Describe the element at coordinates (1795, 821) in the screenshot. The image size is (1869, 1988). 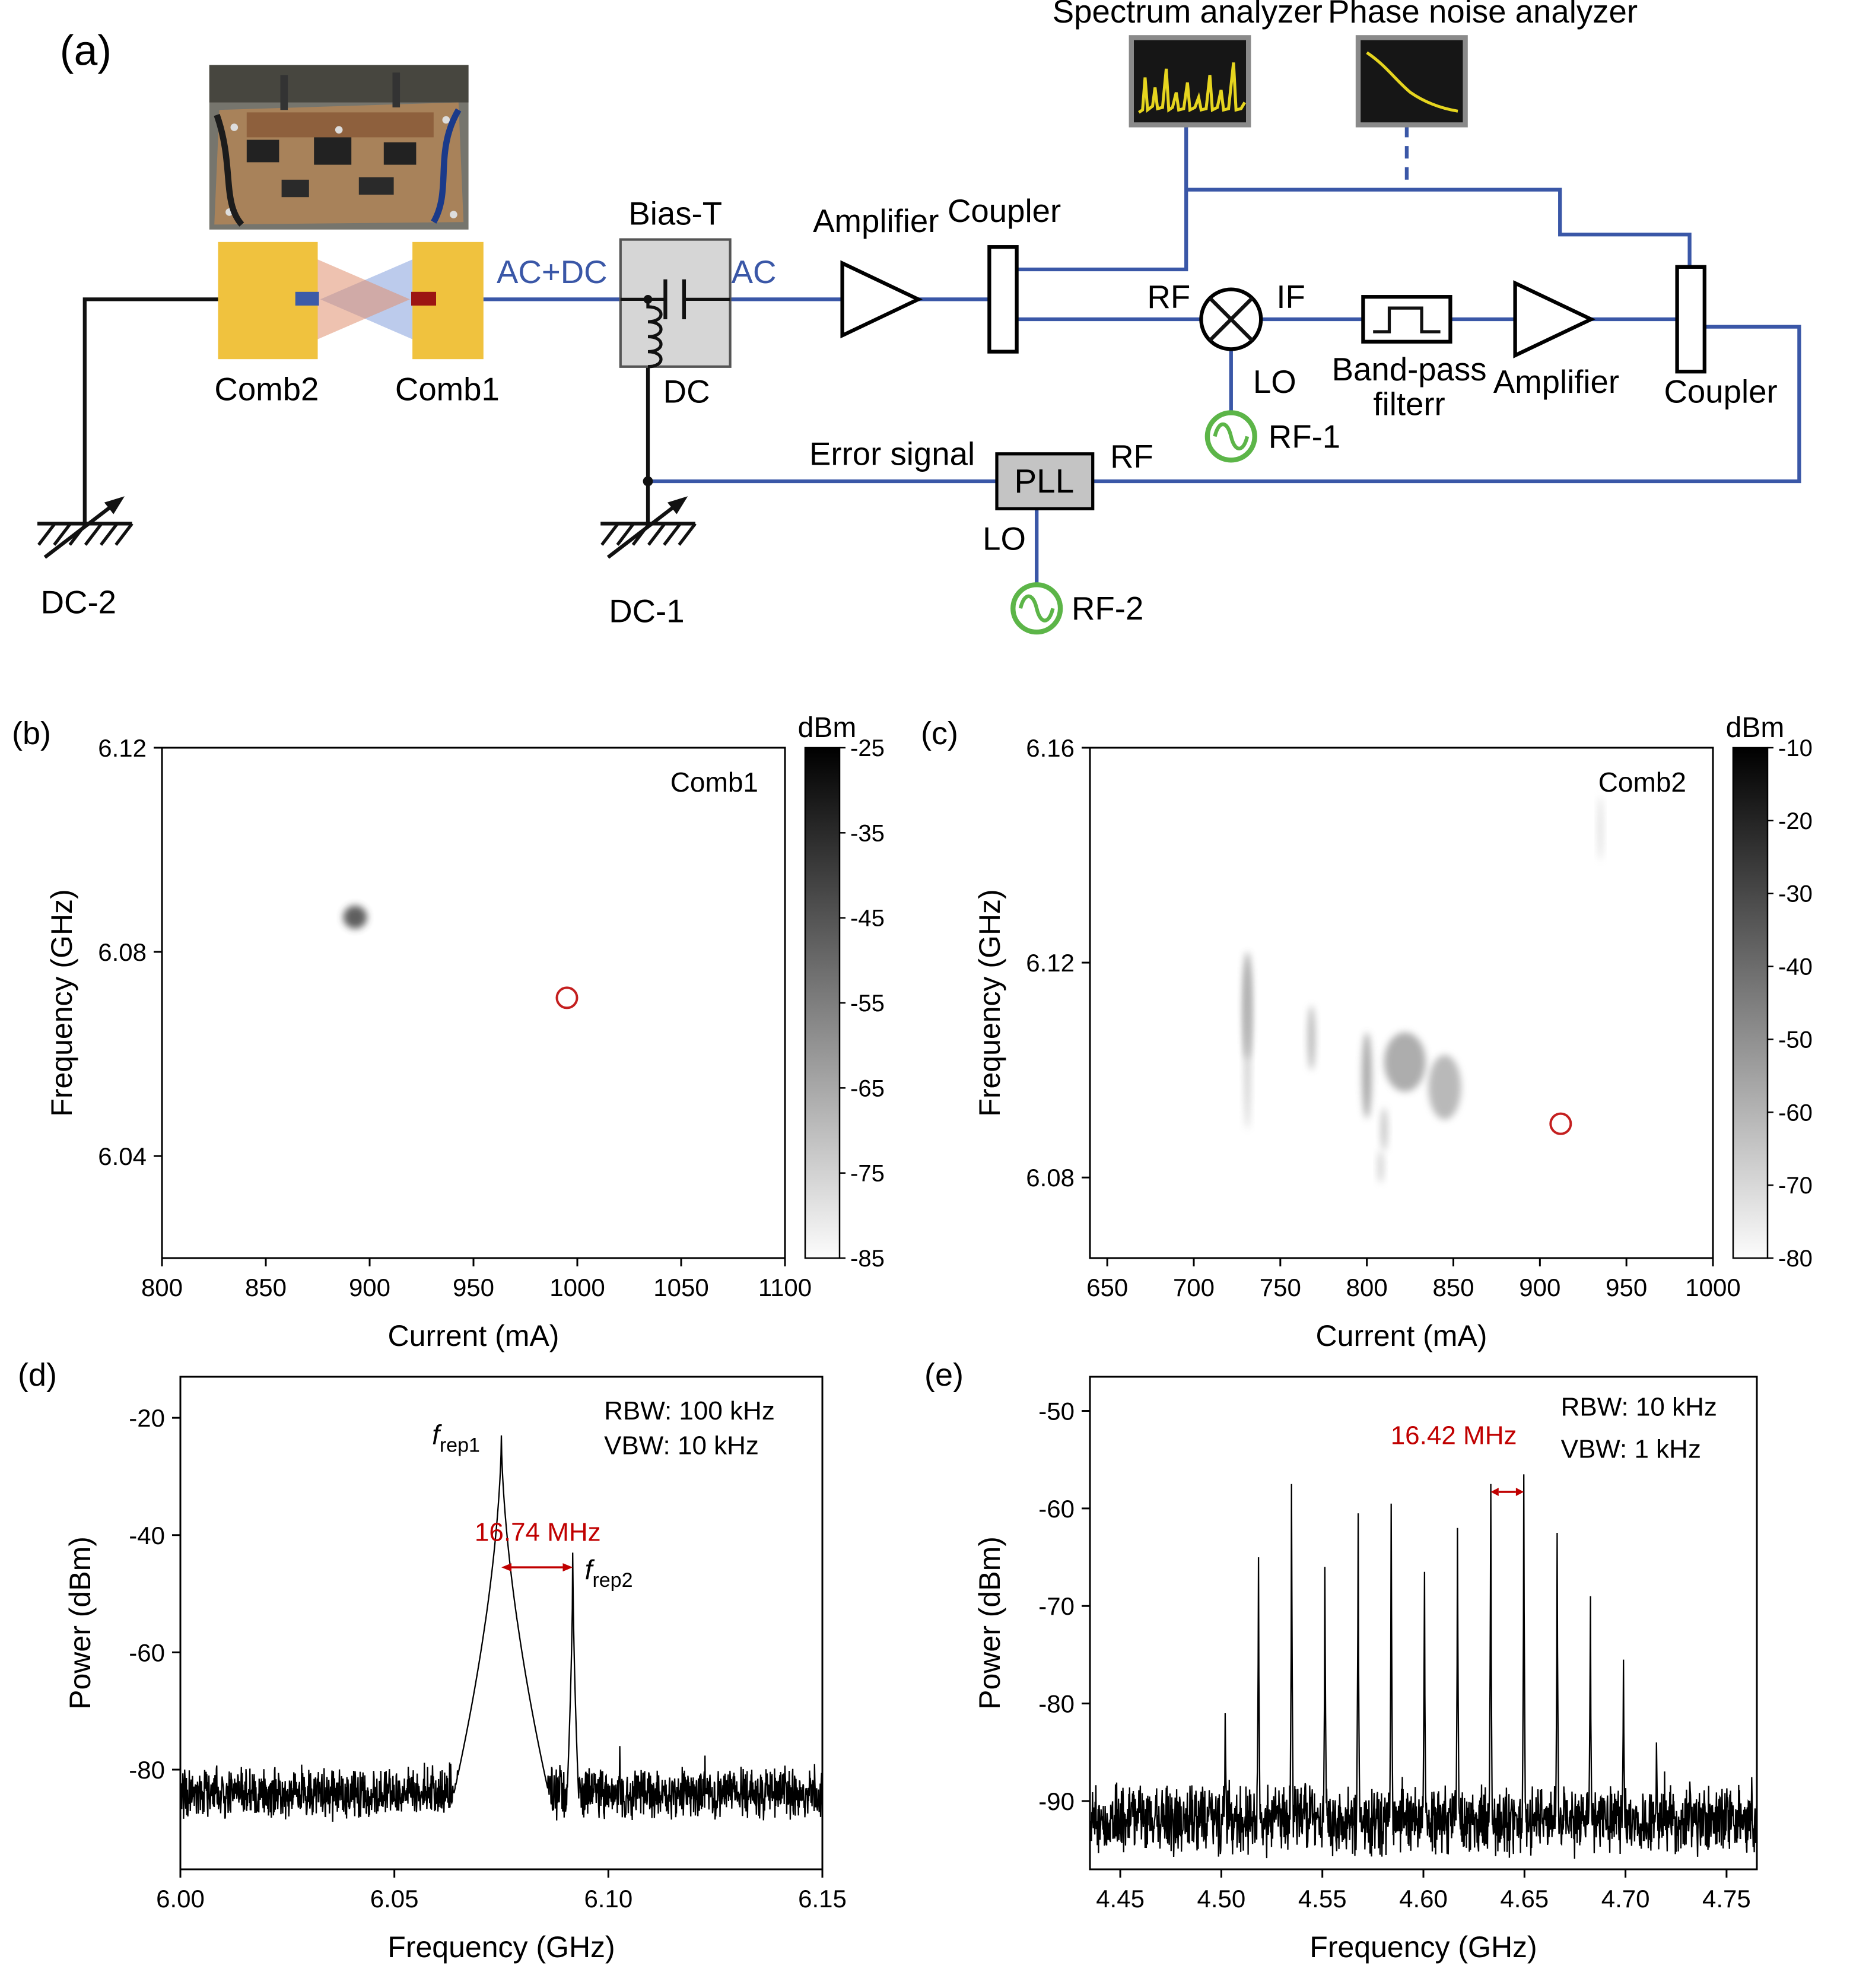
I see `svg-text: -20` at that location.